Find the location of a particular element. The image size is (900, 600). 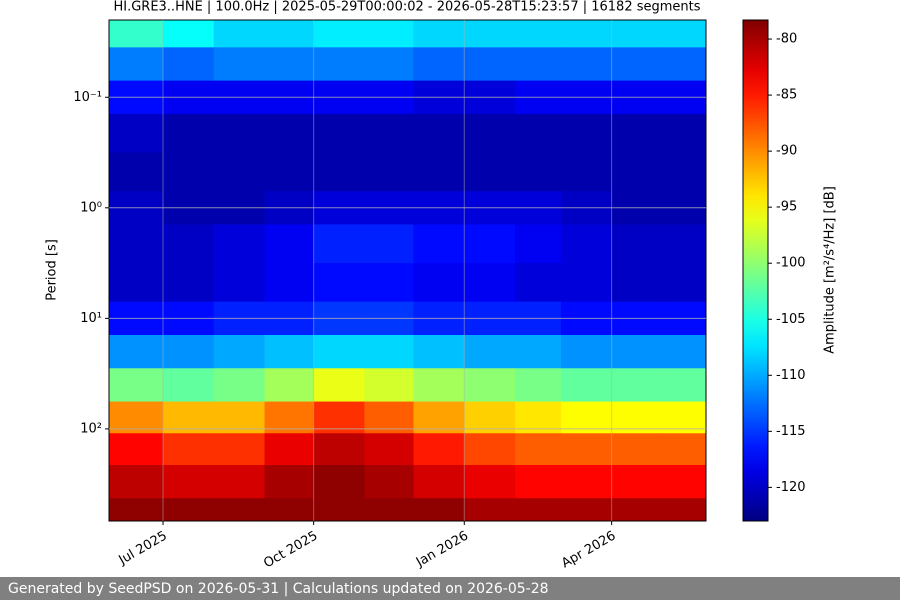

y-tick-label: 10¹ is located at coordinates (91, 318).